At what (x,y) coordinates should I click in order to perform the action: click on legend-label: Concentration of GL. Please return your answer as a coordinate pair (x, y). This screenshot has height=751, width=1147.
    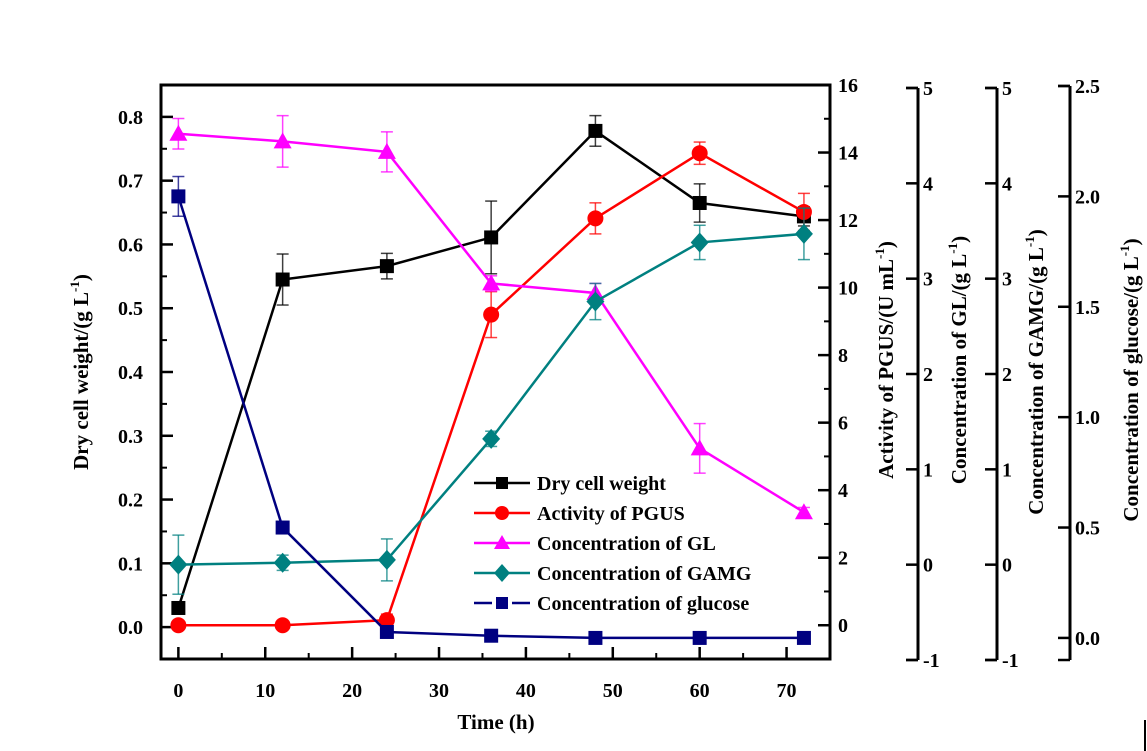
    Looking at the image, I should click on (626, 544).